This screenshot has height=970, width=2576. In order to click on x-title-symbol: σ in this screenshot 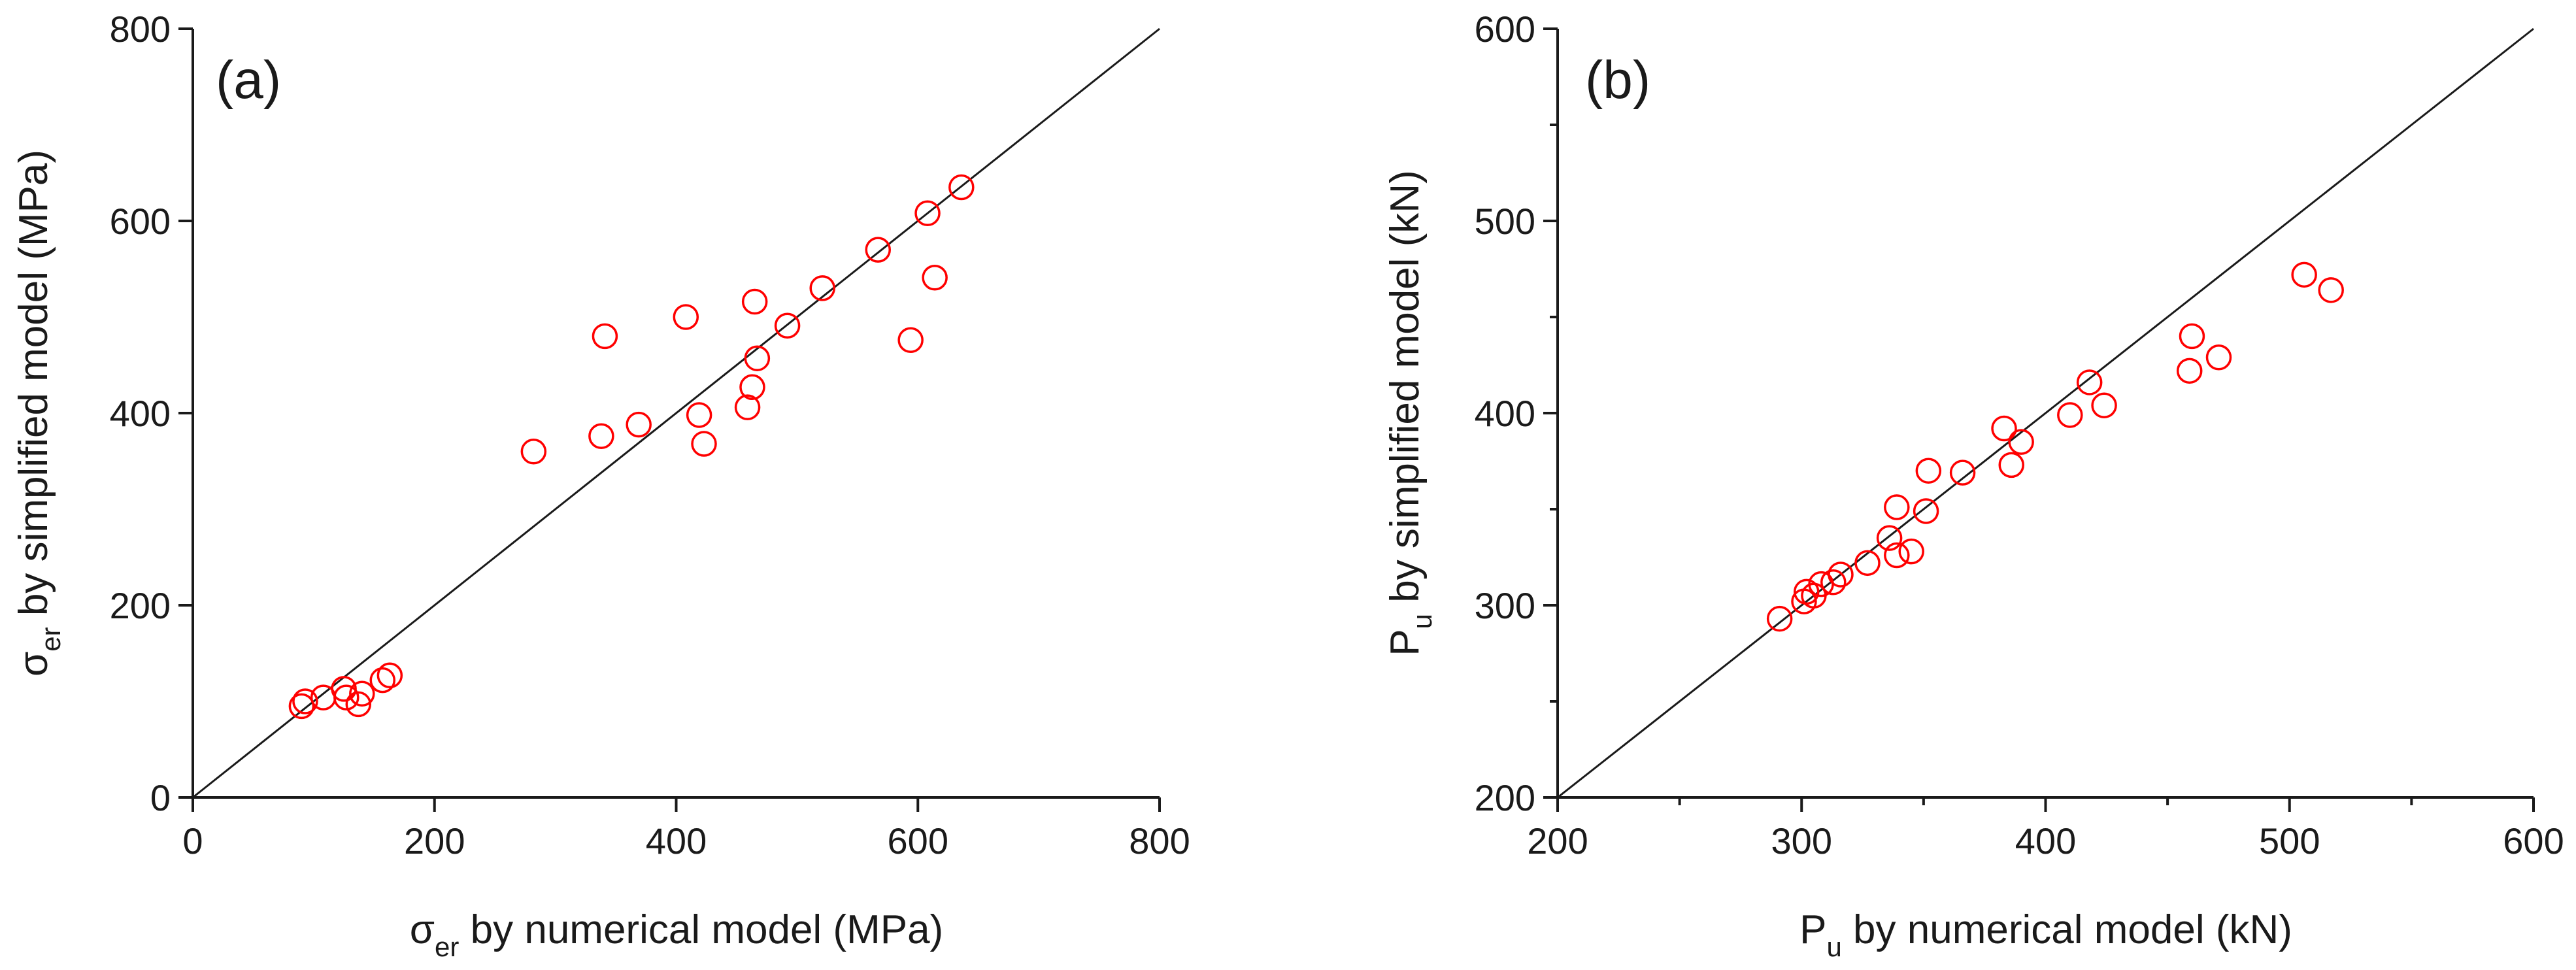, I will do `click(422, 929)`.